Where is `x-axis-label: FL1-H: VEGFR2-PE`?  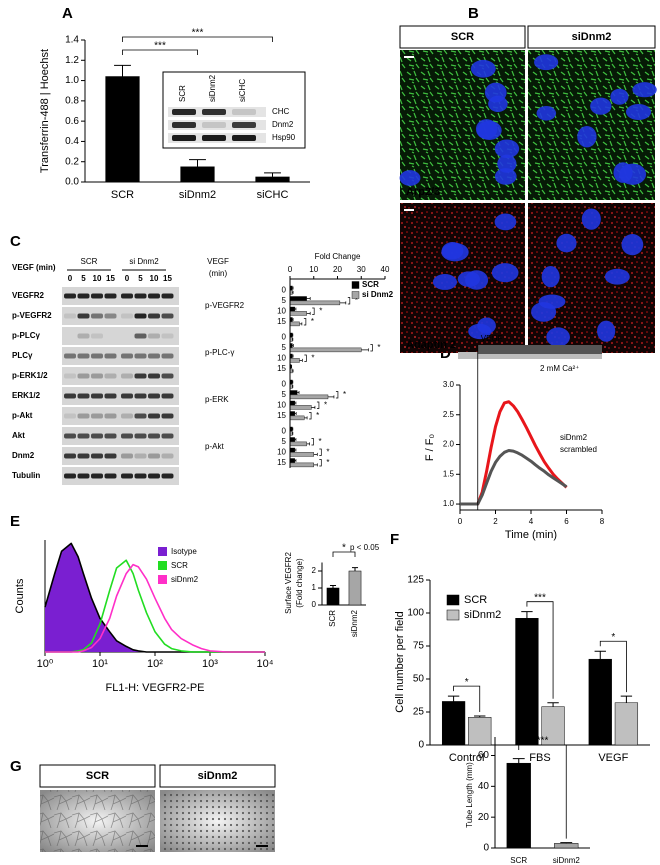 x-axis-label: FL1-H: VEGFR2-PE is located at coordinates (154, 688).